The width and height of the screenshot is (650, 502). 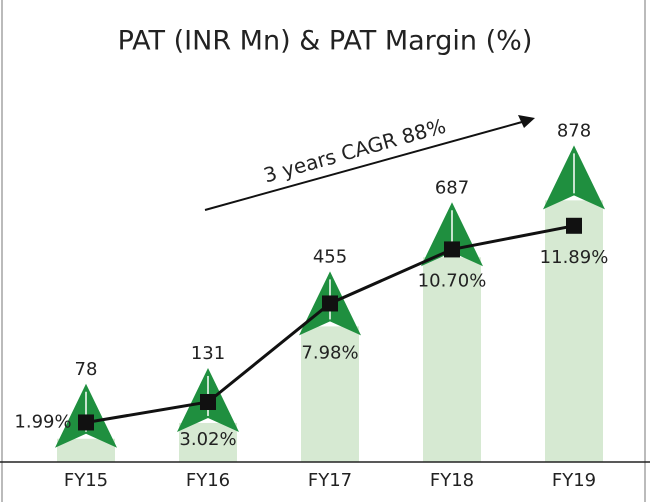 I want to click on bar-value-label: 78, so click(x=86, y=369).